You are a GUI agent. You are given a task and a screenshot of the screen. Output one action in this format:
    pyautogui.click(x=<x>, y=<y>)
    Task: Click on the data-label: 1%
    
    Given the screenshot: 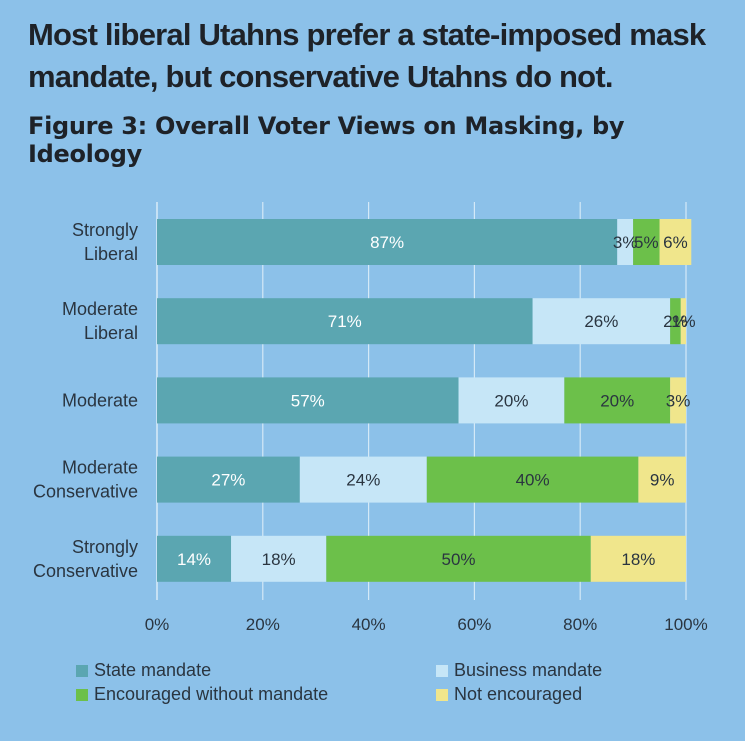 What is the action you would take?
    pyautogui.click(x=683, y=321)
    